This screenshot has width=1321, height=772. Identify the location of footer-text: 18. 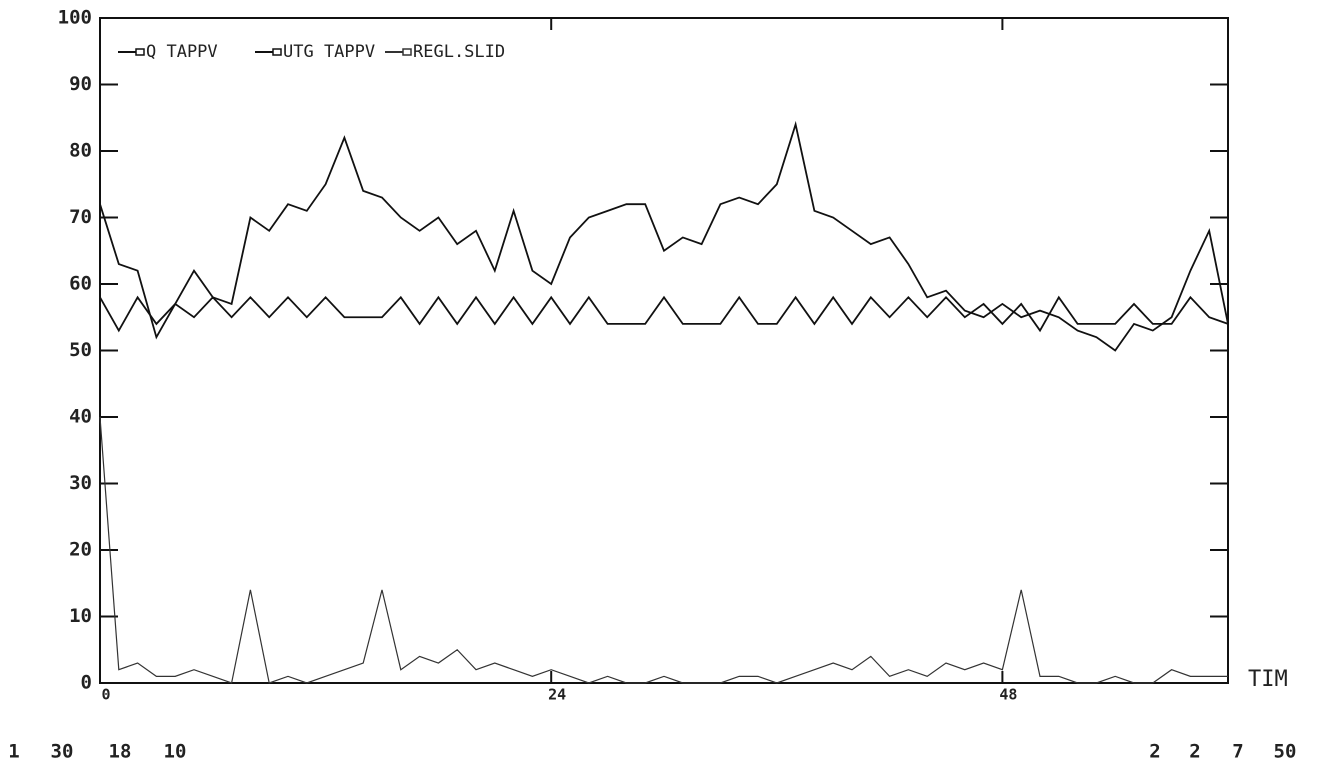
(120, 752).